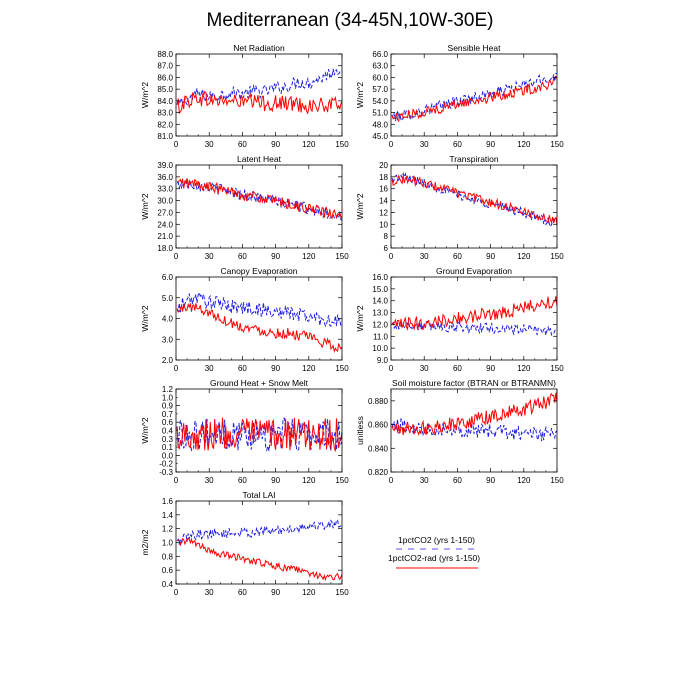  Describe the element at coordinates (165, 54) in the screenshot. I see `y-tick-label: 88.0` at that location.